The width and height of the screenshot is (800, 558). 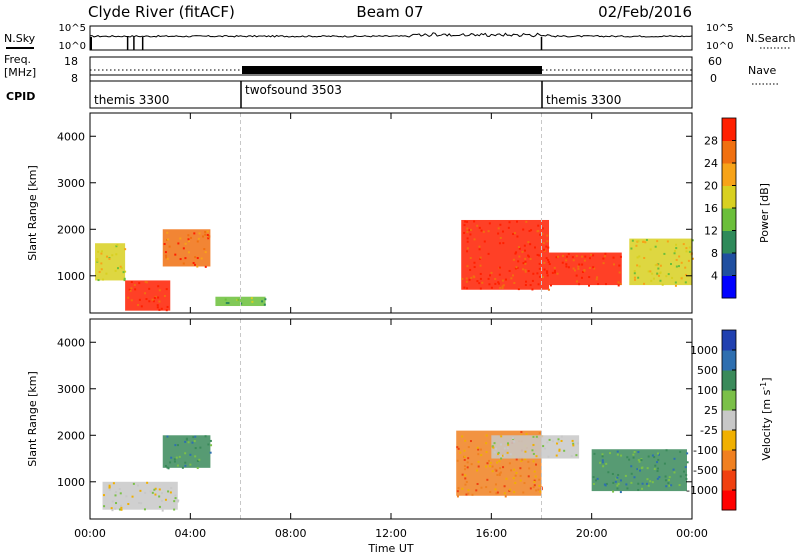 I want to click on colorbar-tick-label: -100, so click(x=705, y=450).